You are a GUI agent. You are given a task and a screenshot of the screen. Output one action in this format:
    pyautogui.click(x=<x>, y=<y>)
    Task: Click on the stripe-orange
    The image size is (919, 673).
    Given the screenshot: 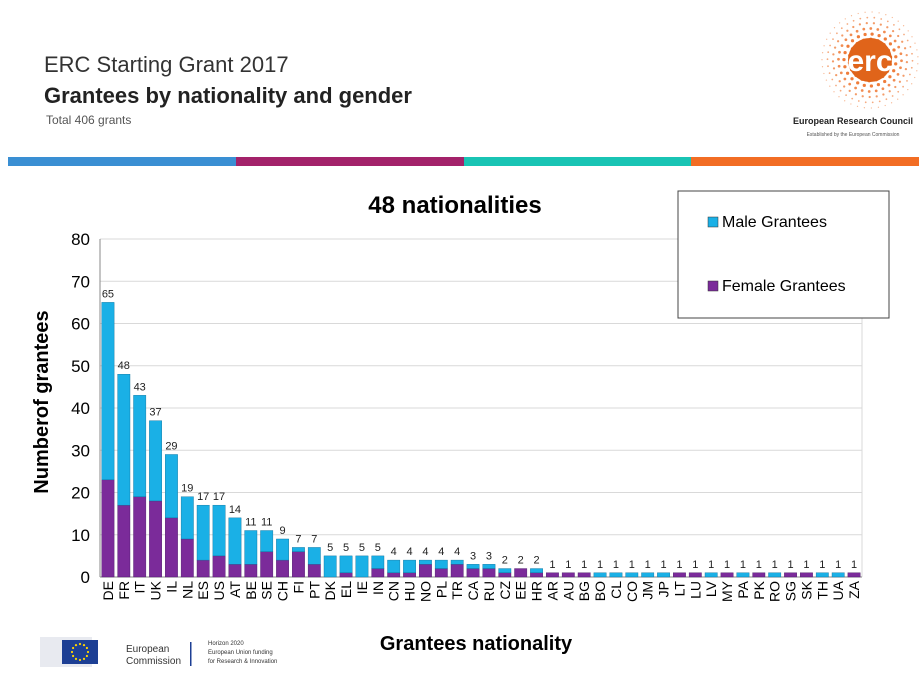 What is the action you would take?
    pyautogui.click(x=805, y=161)
    